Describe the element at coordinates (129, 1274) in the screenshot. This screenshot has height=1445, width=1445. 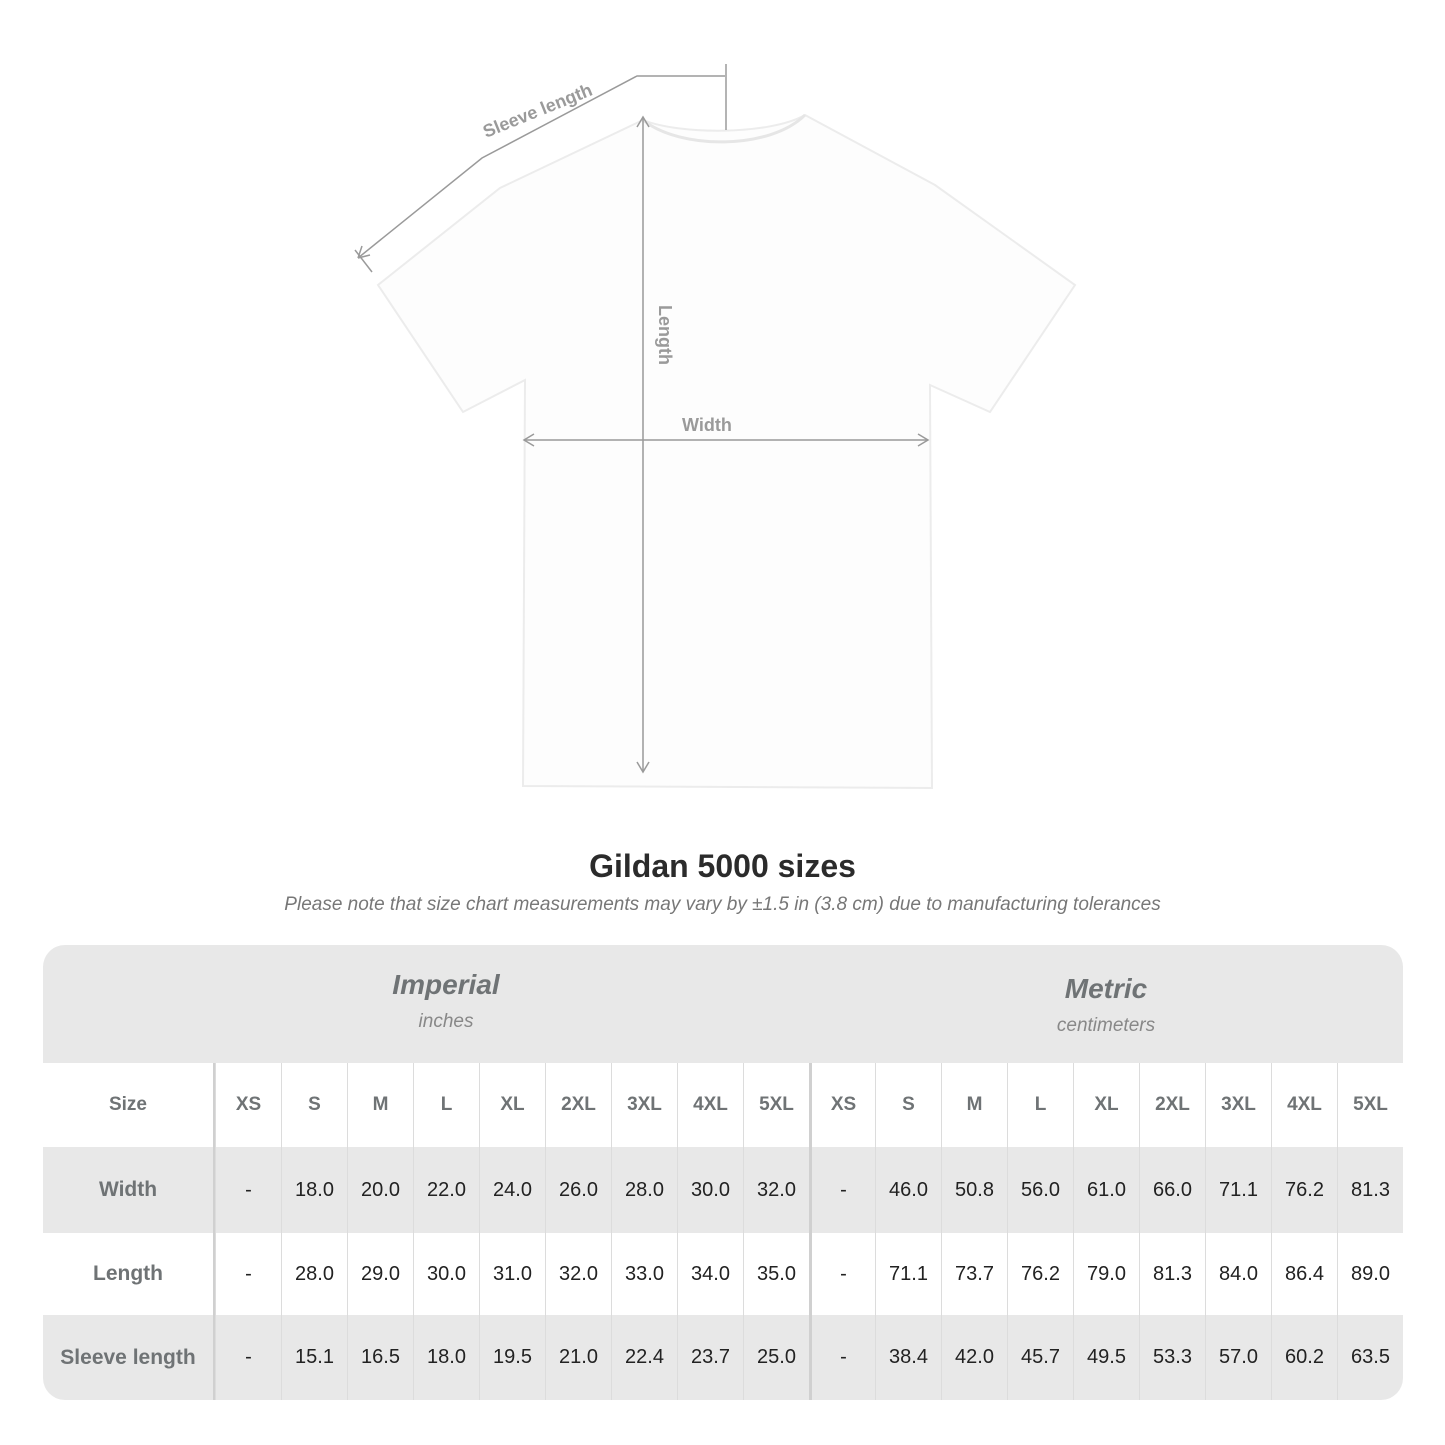
I see `row-label: Length` at that location.